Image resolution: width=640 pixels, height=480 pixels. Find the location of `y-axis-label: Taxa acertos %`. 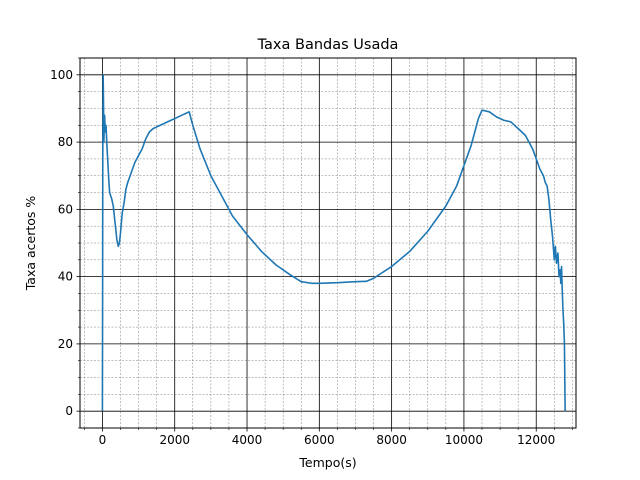

y-axis-label: Taxa acertos % is located at coordinates (30, 244).